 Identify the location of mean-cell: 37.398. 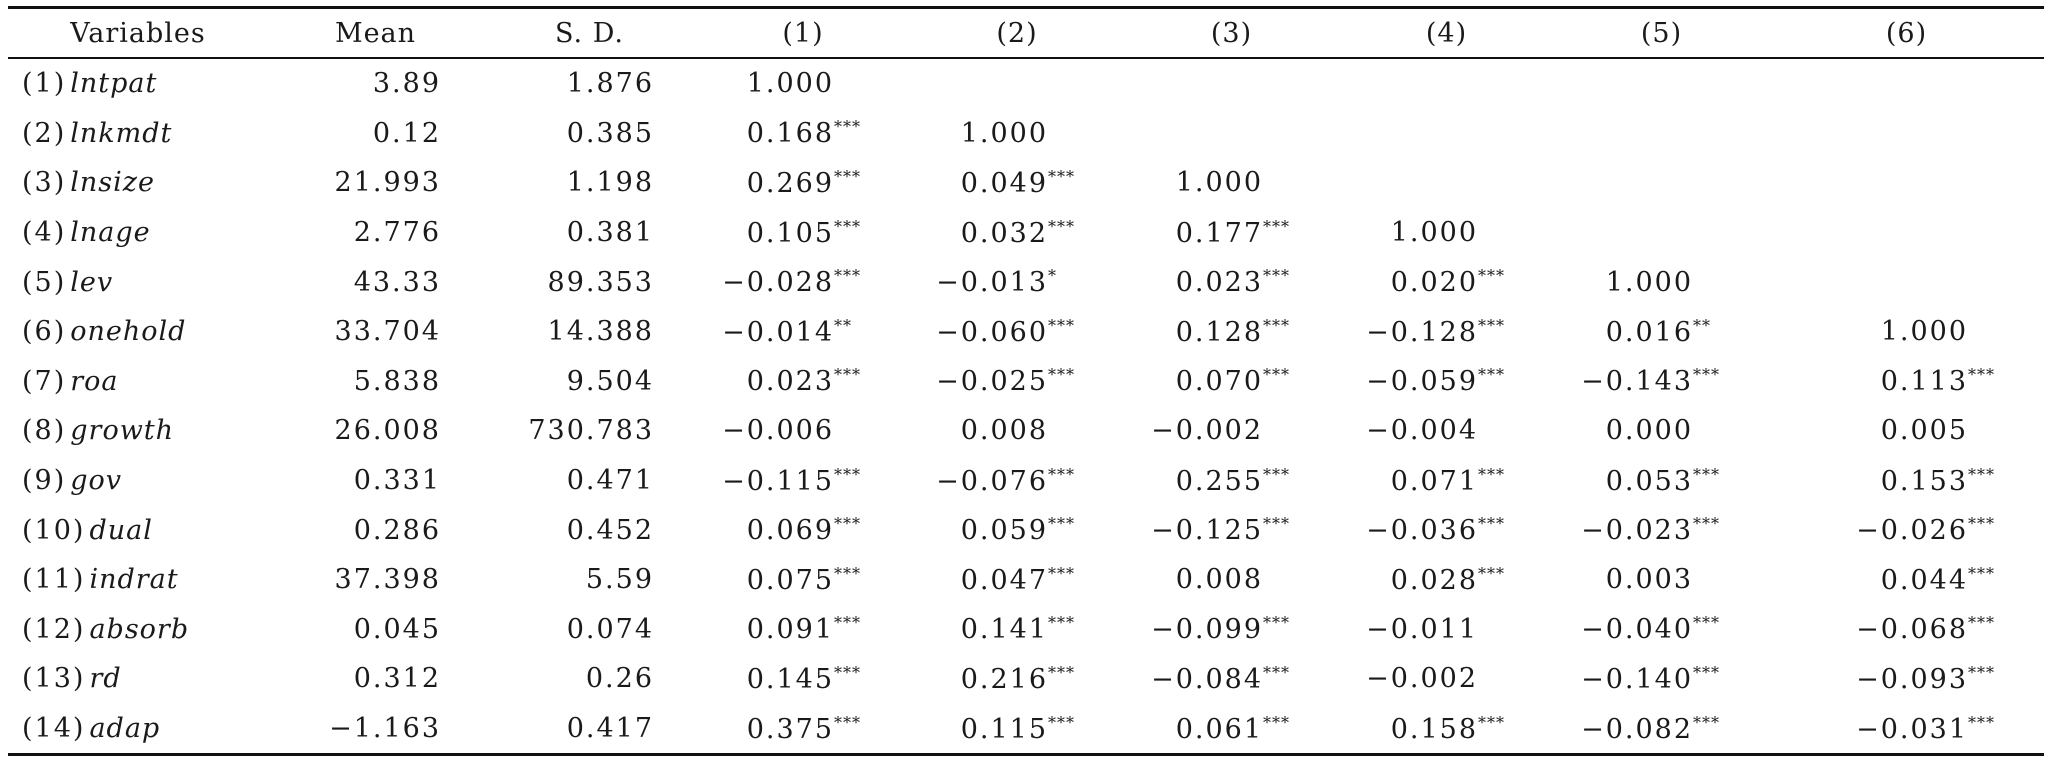
(387, 580).